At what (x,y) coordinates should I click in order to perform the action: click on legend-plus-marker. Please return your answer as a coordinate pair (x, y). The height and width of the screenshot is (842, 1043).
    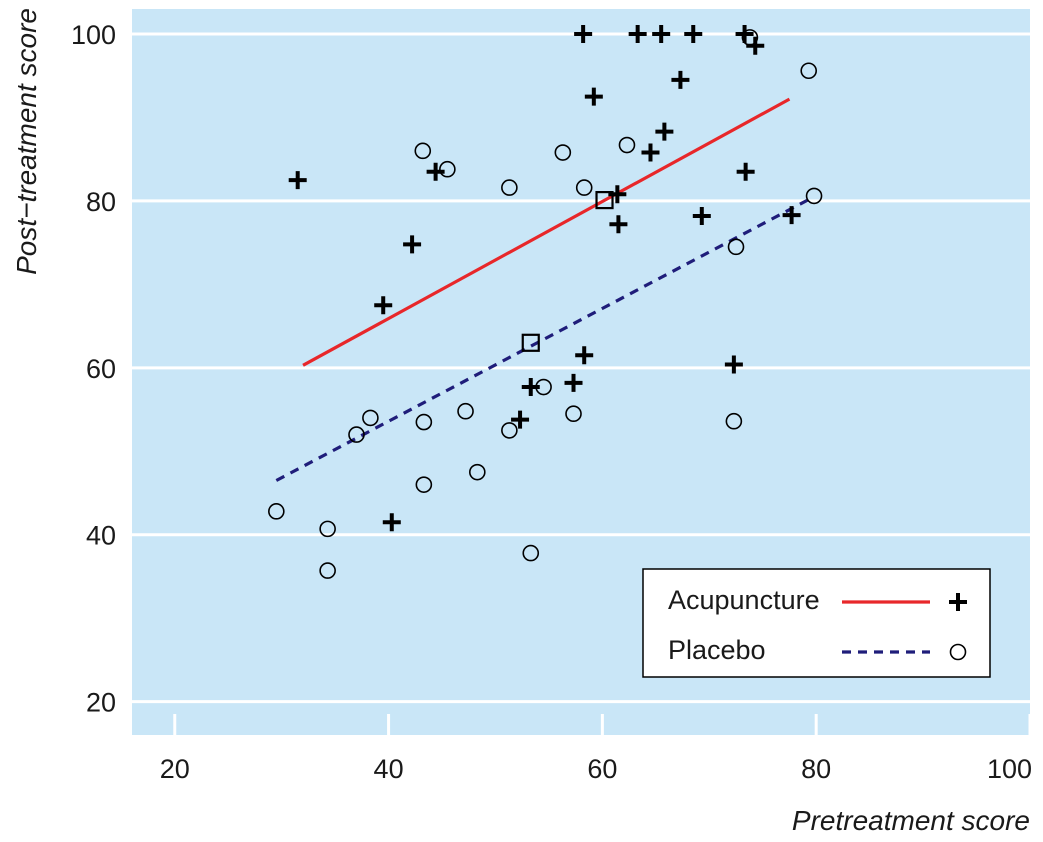
    Looking at the image, I should click on (958, 602).